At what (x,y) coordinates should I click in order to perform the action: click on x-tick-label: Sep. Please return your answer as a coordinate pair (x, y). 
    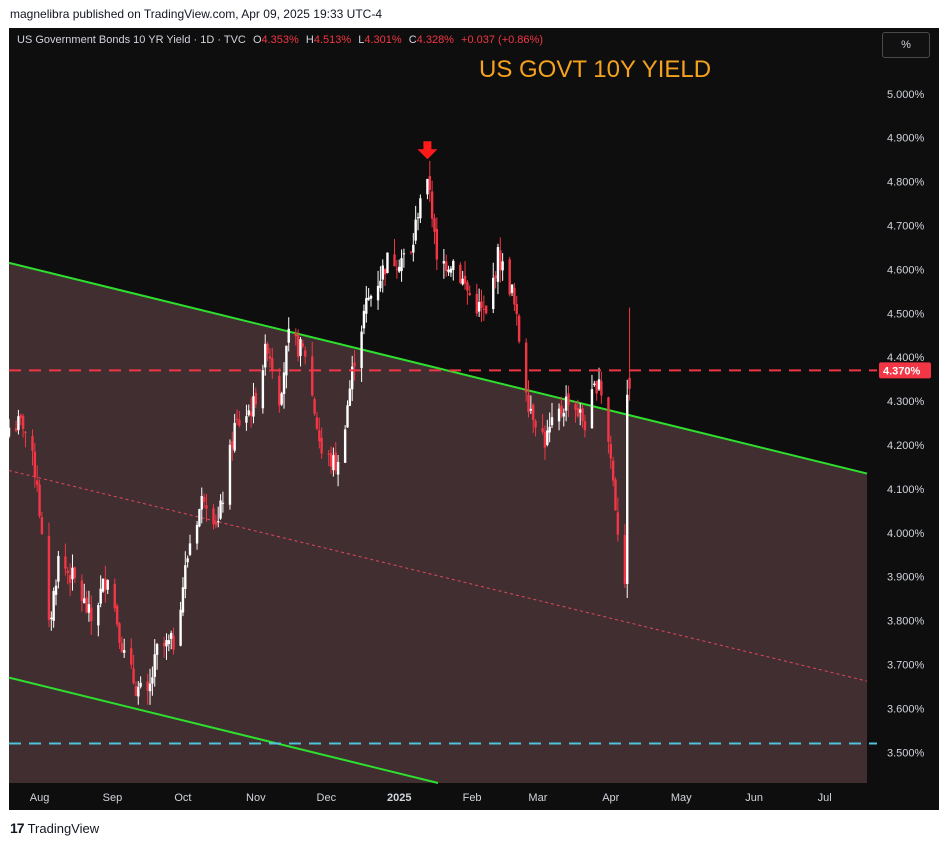
    Looking at the image, I should click on (113, 798).